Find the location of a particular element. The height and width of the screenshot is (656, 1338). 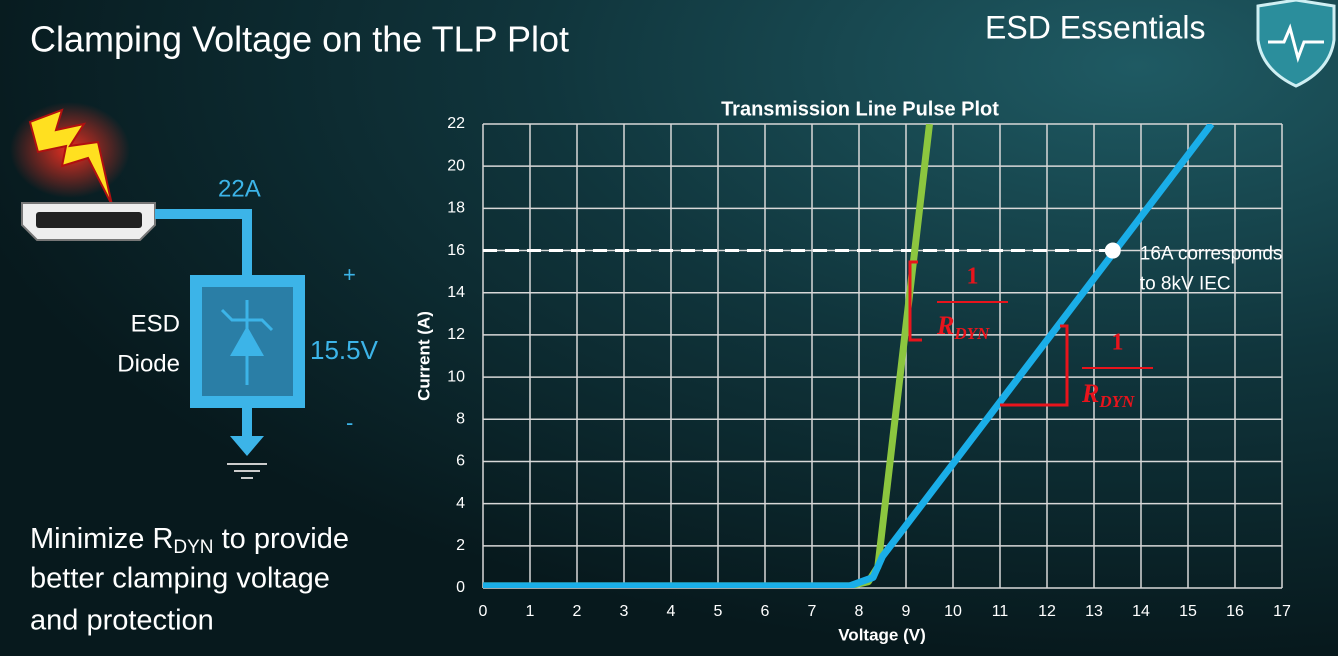

y-tick-label: 16 is located at coordinates (456, 250).